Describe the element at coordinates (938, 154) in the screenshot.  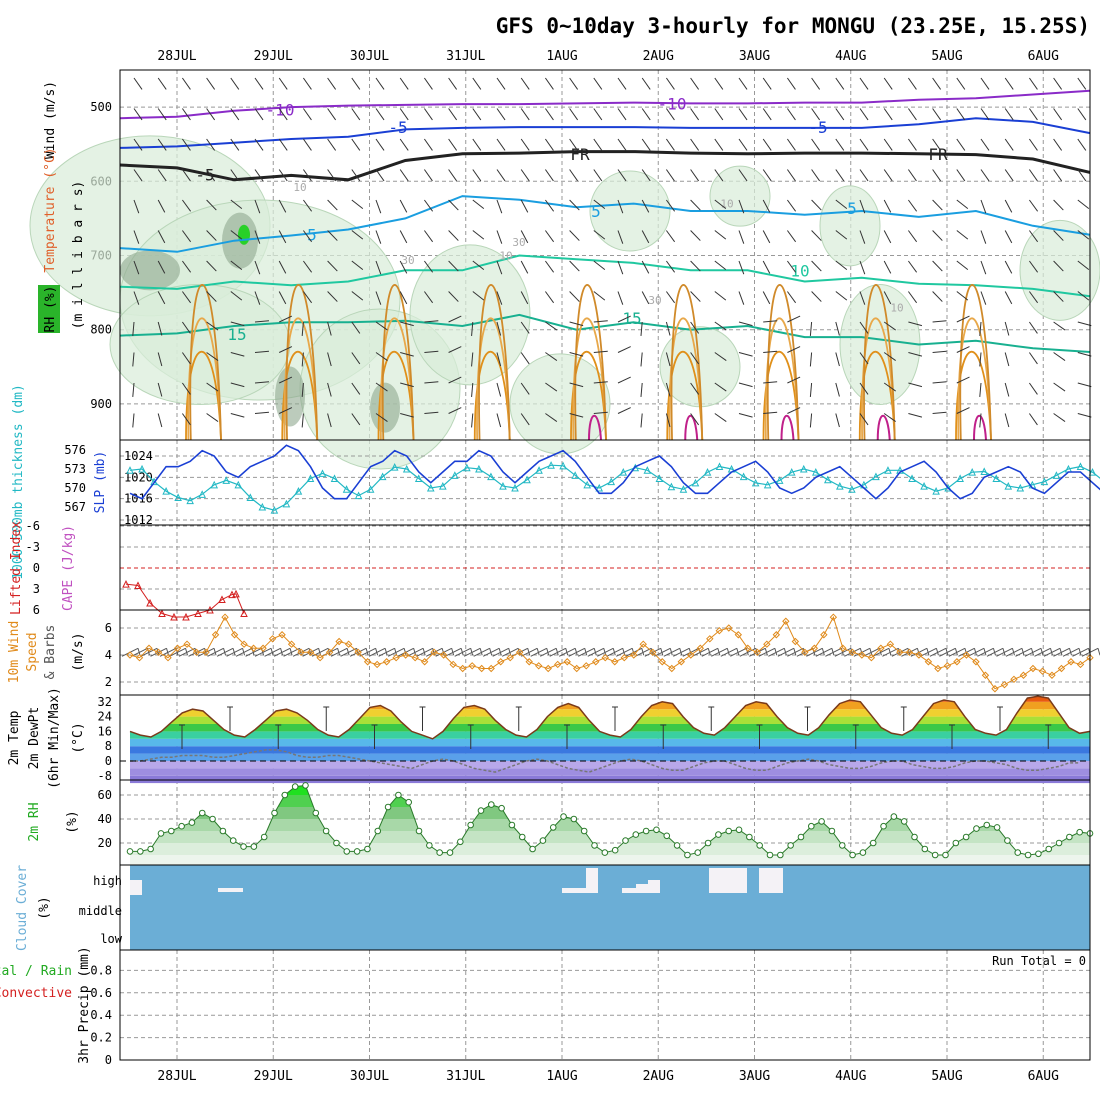
I see `isotherm-label: FR` at that location.